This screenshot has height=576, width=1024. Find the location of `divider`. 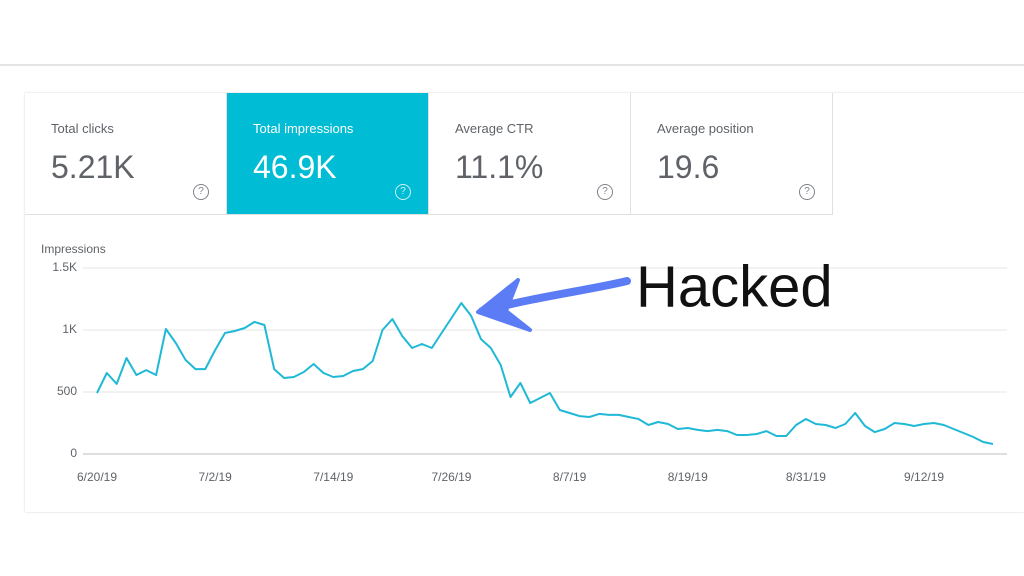

divider is located at coordinates (512, 65).